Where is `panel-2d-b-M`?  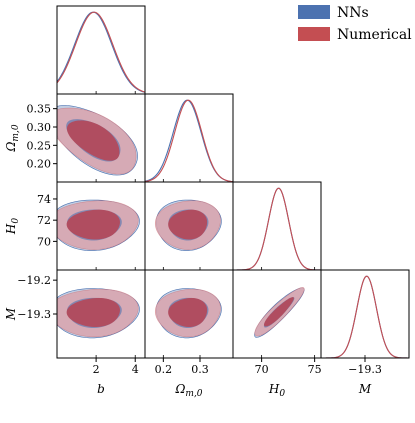 panel-2d-b-M is located at coordinates (101, 314).